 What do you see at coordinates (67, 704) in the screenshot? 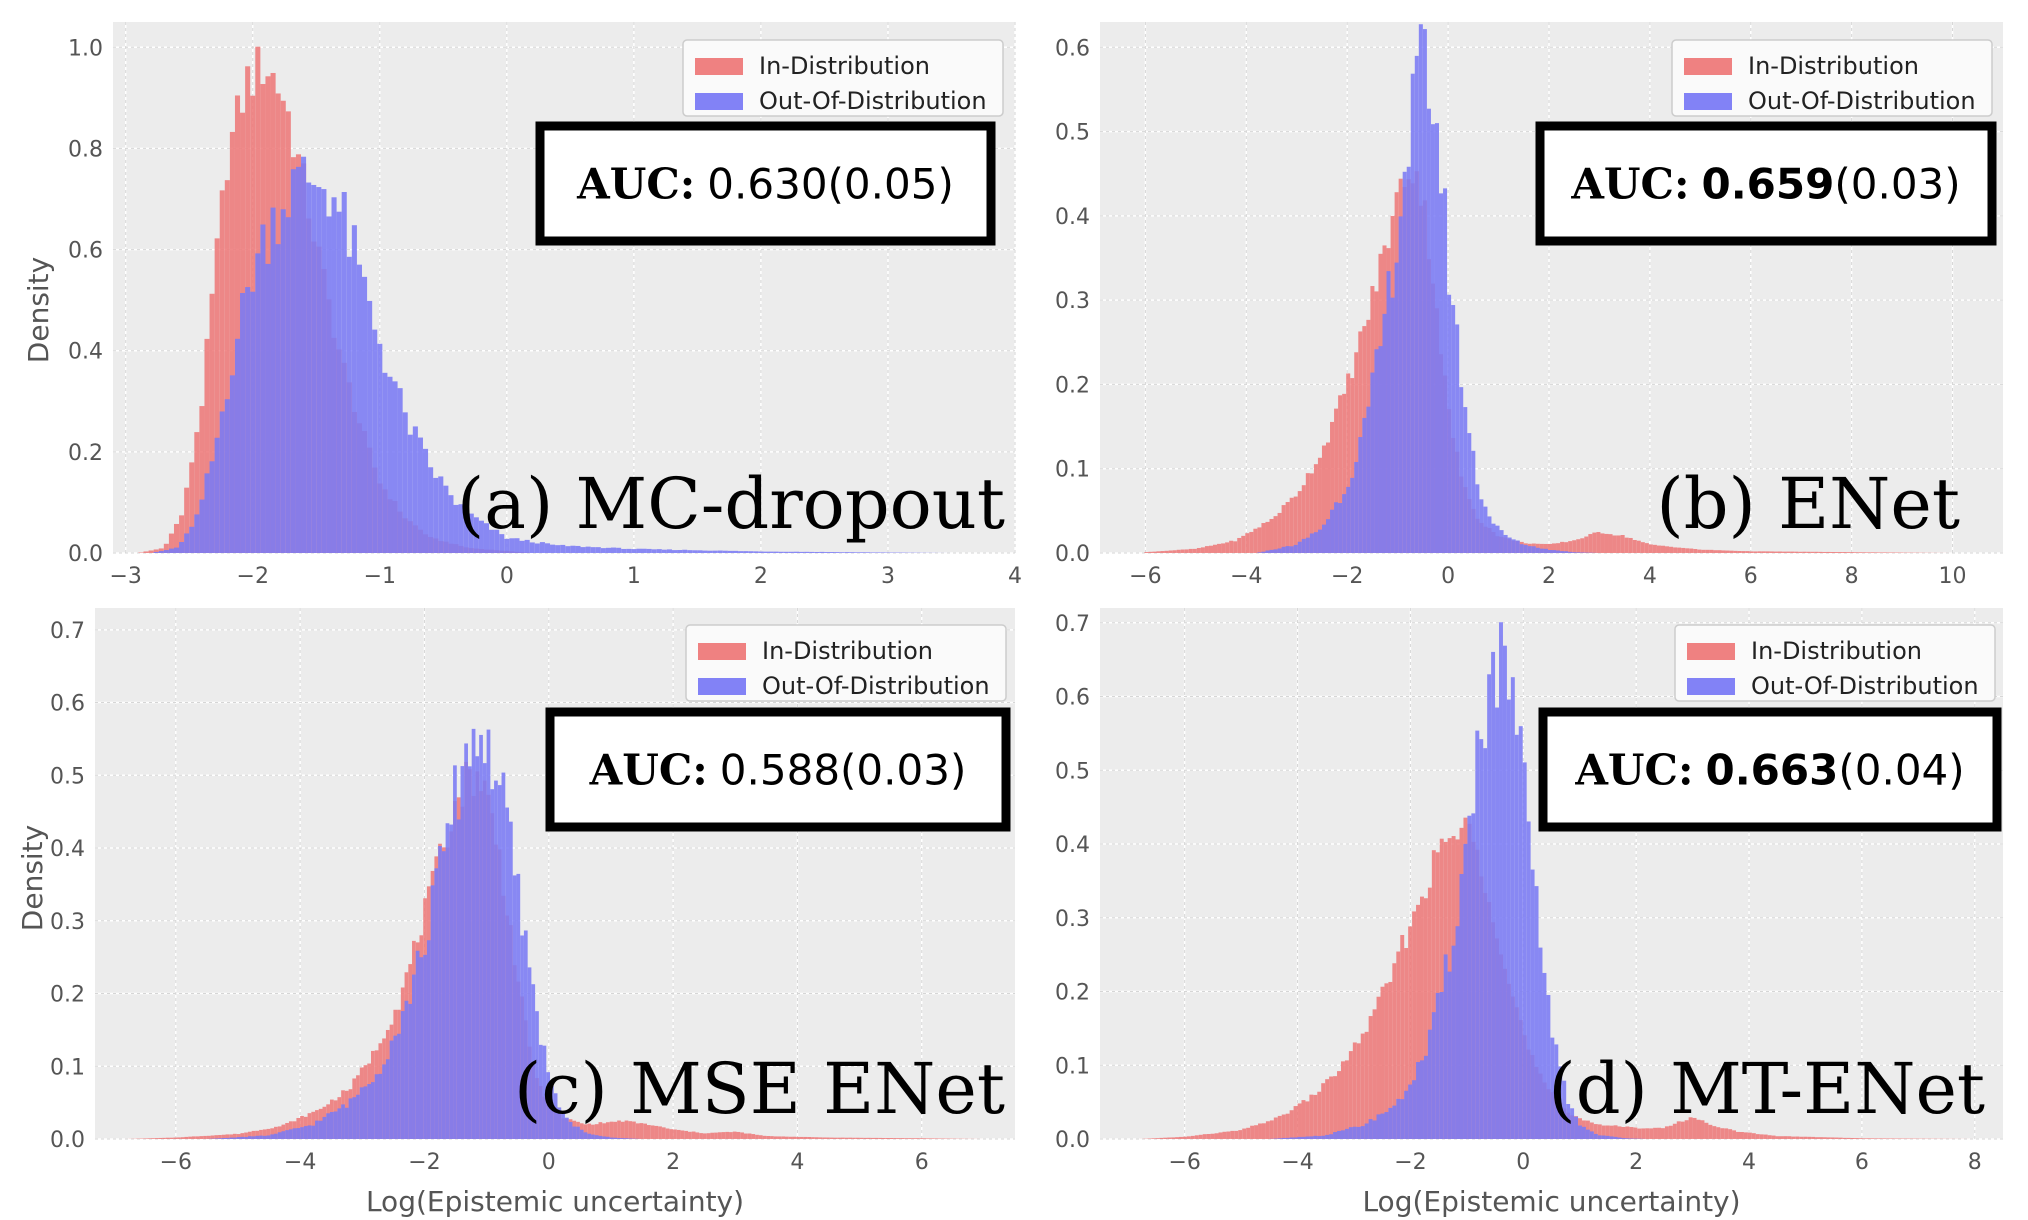
I see `y-tick-label: 0.6` at bounding box center [67, 704].